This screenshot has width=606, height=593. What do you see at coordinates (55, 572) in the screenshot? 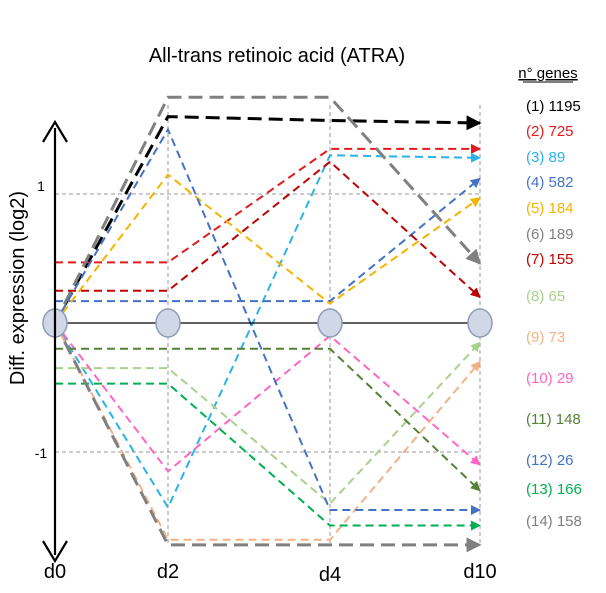
I see `x-tick-label-d0: d0` at bounding box center [55, 572].